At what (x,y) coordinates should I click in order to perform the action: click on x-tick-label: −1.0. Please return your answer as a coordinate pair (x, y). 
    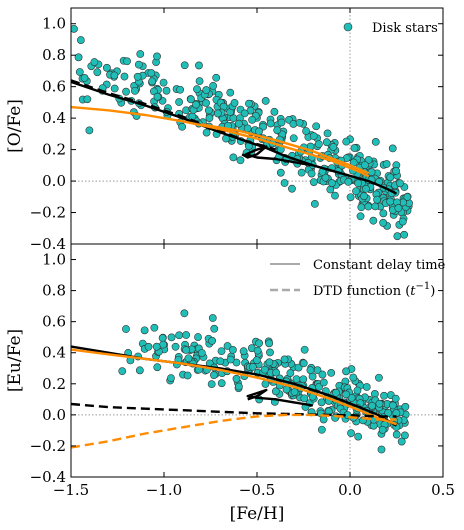
    Looking at the image, I should click on (164, 490).